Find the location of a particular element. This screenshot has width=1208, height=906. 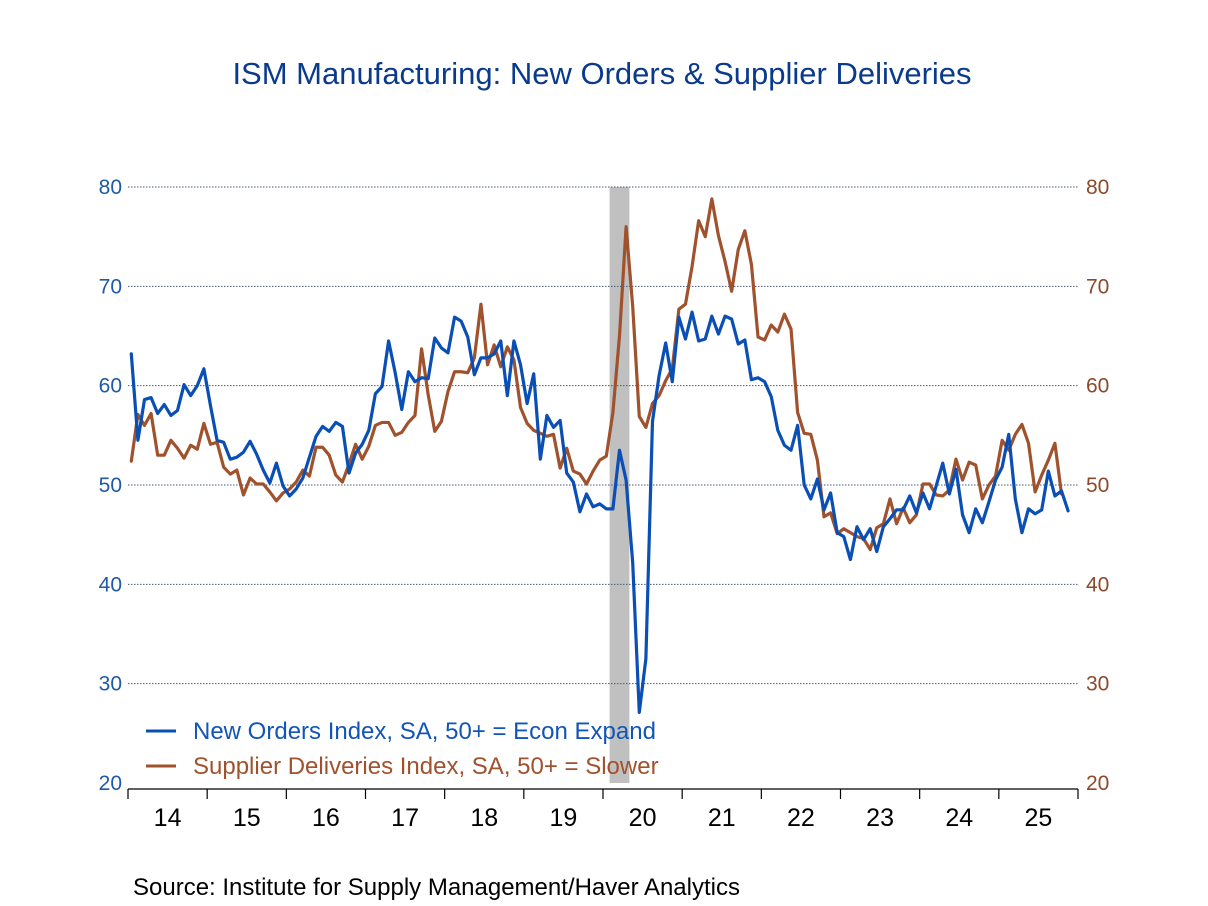

y-tick-label-left: 50 is located at coordinates (110, 485).